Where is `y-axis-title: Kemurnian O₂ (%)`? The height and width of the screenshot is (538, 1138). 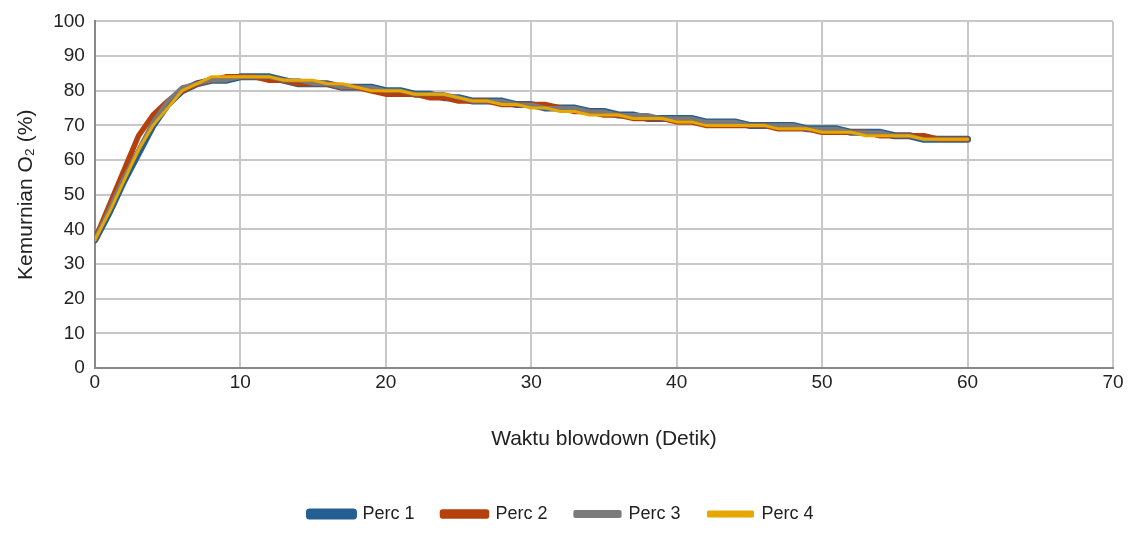
y-axis-title: Kemurnian O₂ (%) is located at coordinates (25, 194).